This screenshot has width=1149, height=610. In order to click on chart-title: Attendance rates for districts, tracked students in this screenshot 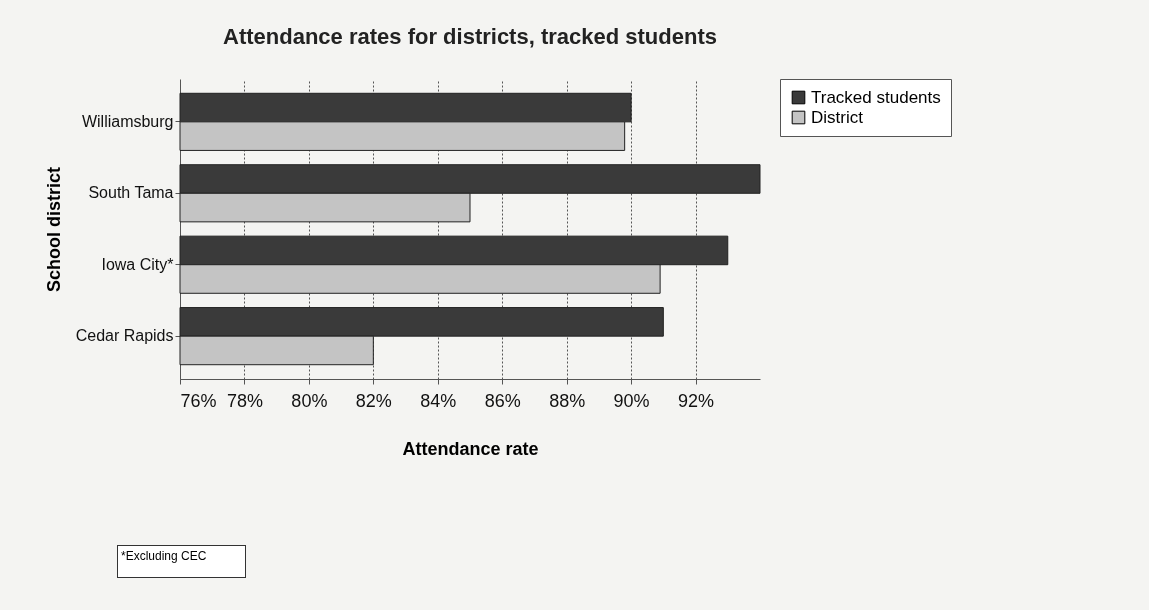, I will do `click(470, 36)`.